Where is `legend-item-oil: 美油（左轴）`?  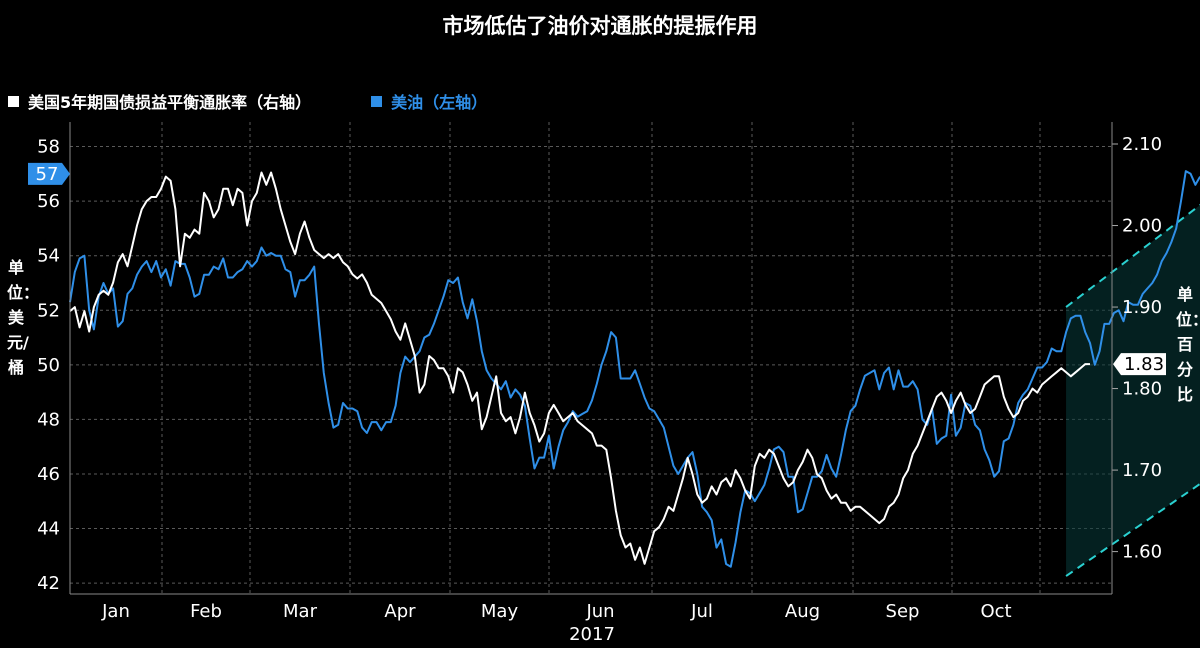 legend-item-oil: 美油（左轴） is located at coordinates (429, 101).